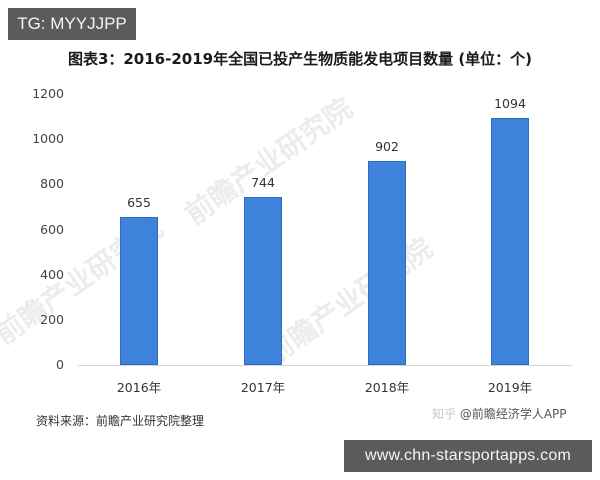 This screenshot has height=480, width=600. I want to click on bar-2017, so click(263, 281).